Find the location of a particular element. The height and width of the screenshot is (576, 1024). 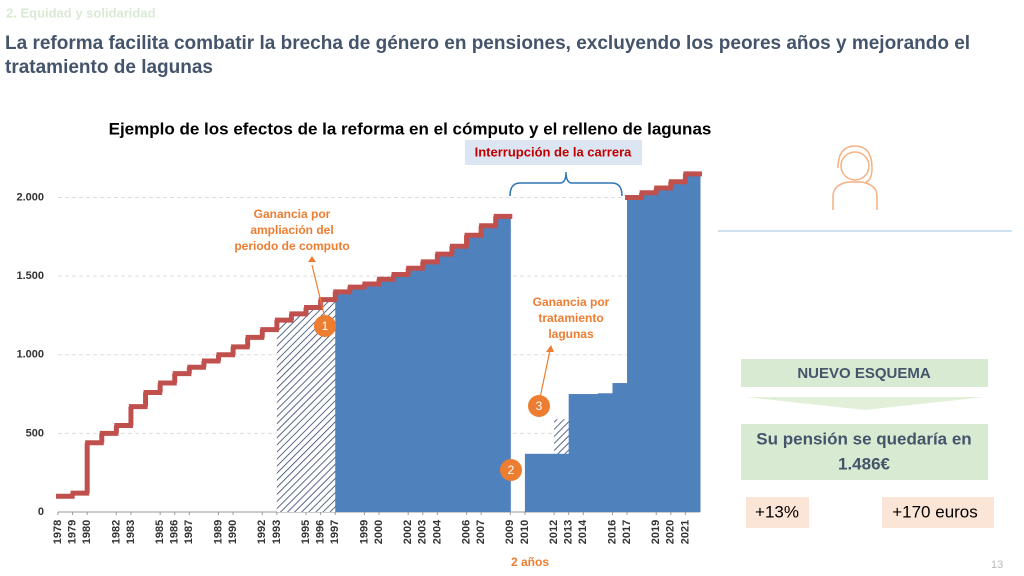

x-tick-label: 2003 is located at coordinates (423, 532).